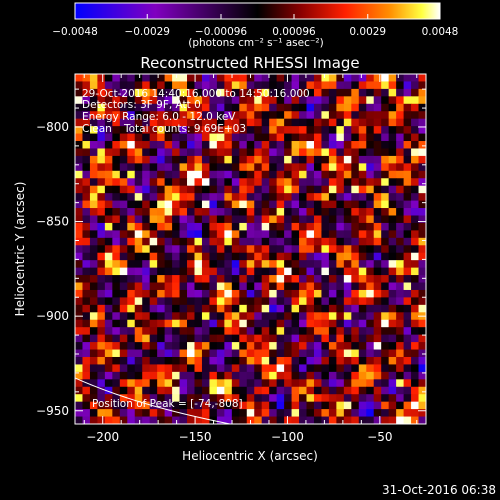  I want to click on y-tick-label: −900, so click(52, 316).